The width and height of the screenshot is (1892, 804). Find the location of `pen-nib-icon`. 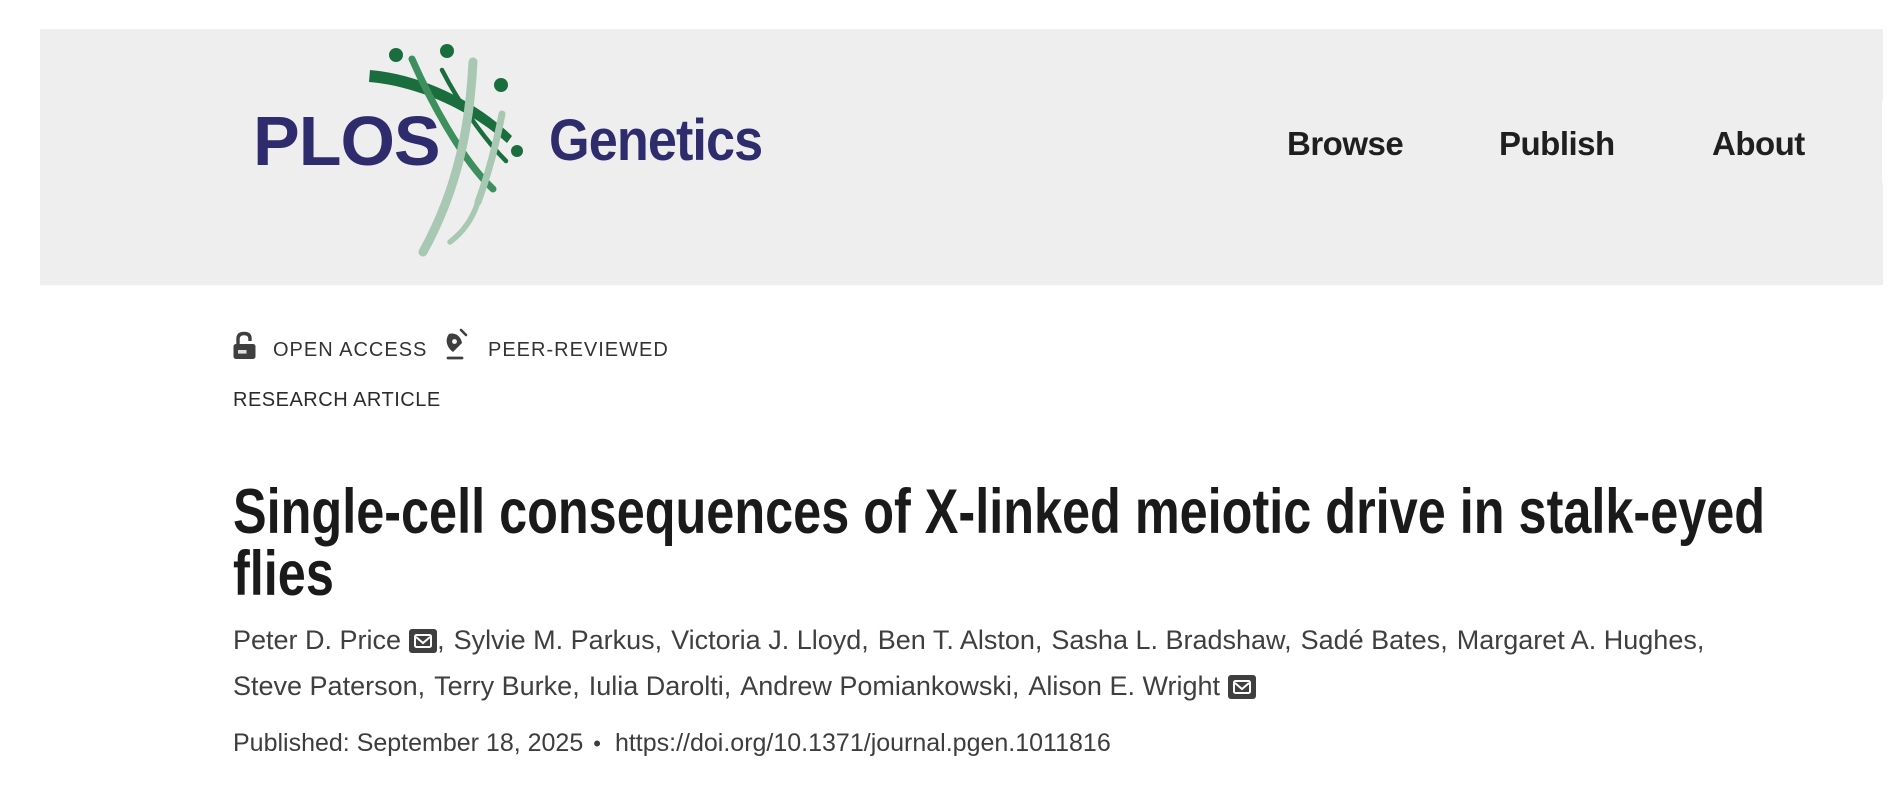

pen-nib-icon is located at coordinates (457, 344).